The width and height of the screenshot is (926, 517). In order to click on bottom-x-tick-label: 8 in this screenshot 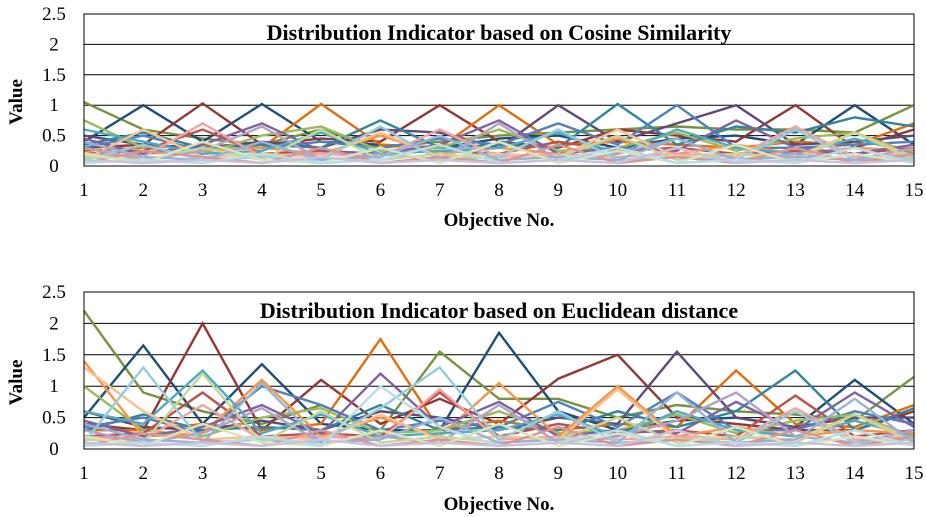, I will do `click(499, 473)`.